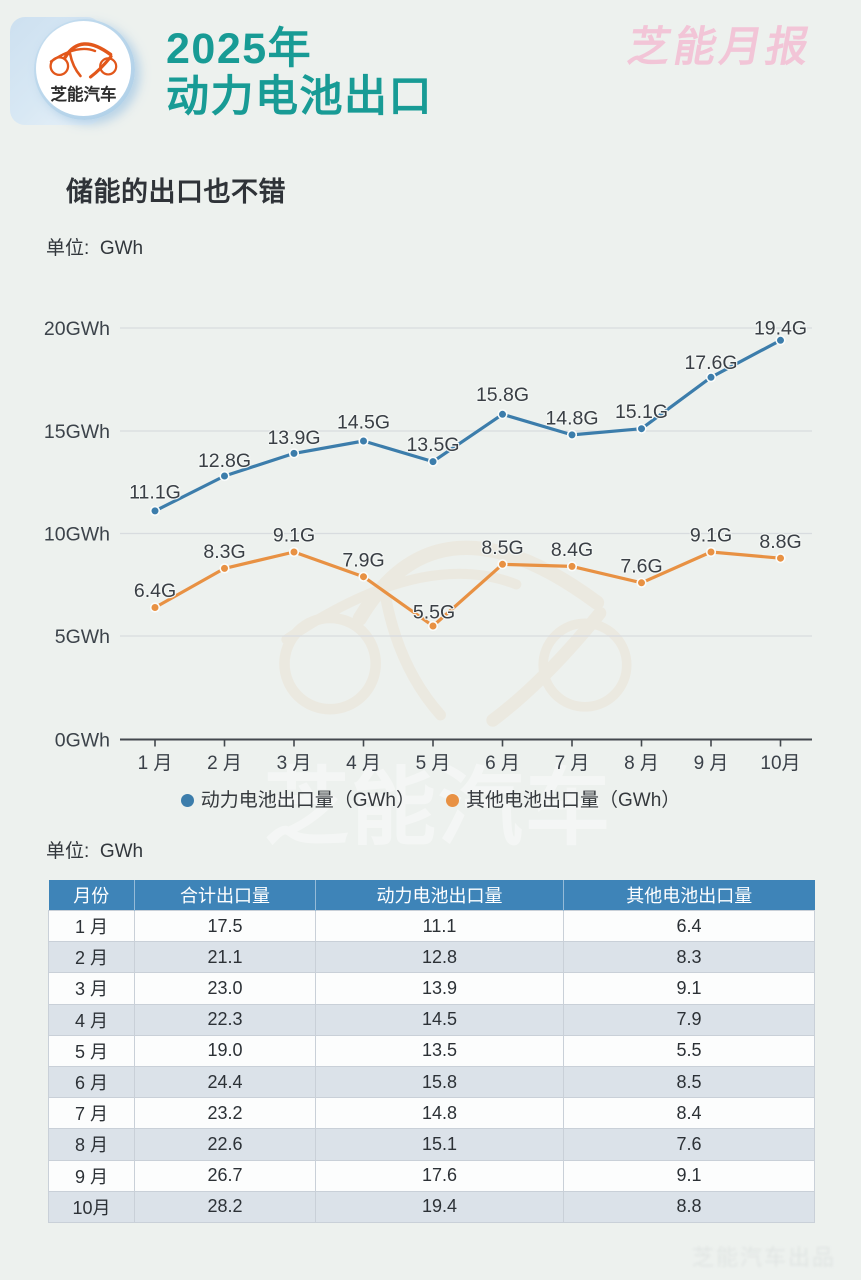 The width and height of the screenshot is (861, 1280). What do you see at coordinates (780, 763) in the screenshot?
I see `svg-text: 10月` at bounding box center [780, 763].